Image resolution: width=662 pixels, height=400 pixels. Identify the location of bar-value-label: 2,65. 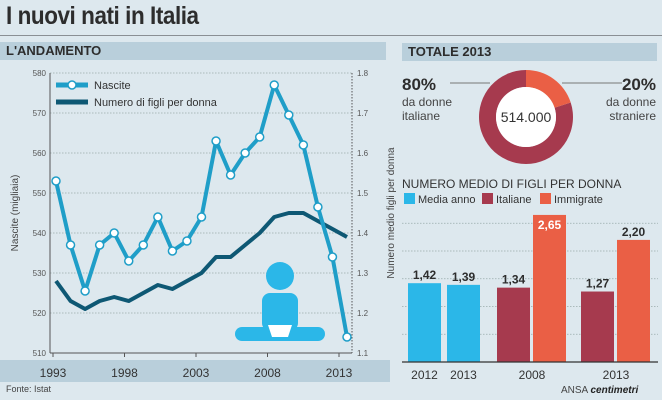
(550, 225).